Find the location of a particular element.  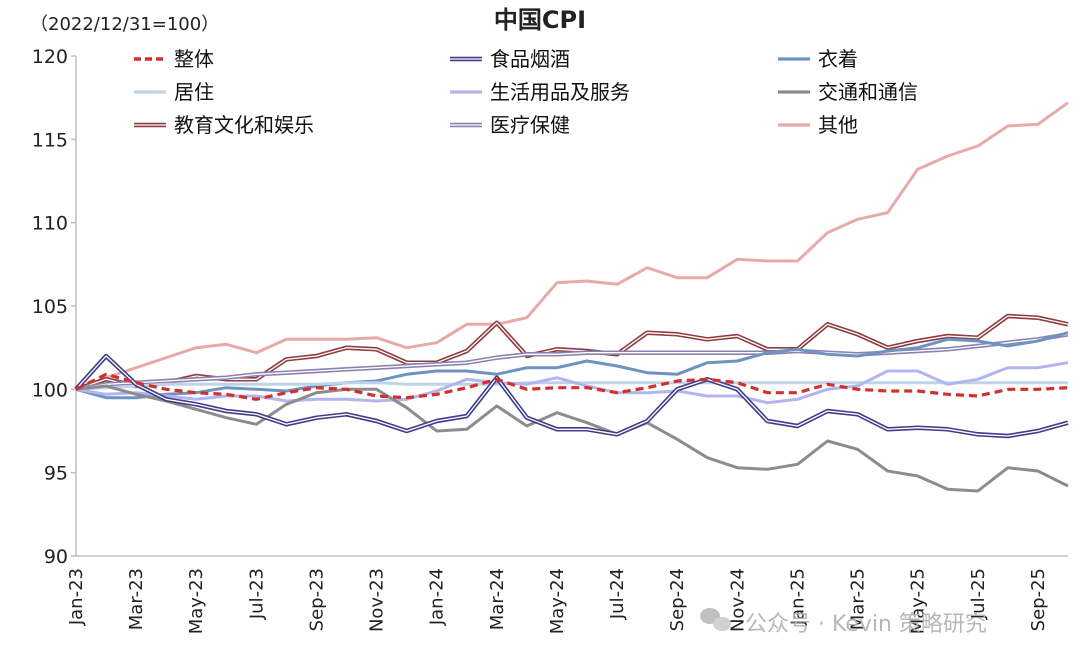

legend-label: 衣着 is located at coordinates (838, 59).